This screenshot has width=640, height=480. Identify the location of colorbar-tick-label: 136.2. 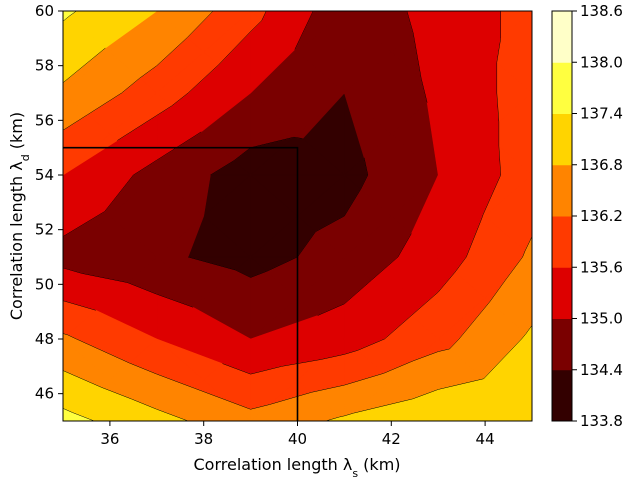
(601, 216).